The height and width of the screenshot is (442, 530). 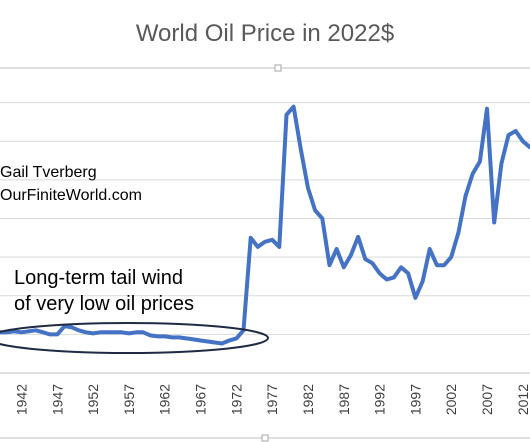 What do you see at coordinates (236, 399) in the screenshot?
I see `x-tick-label: 1972` at bounding box center [236, 399].